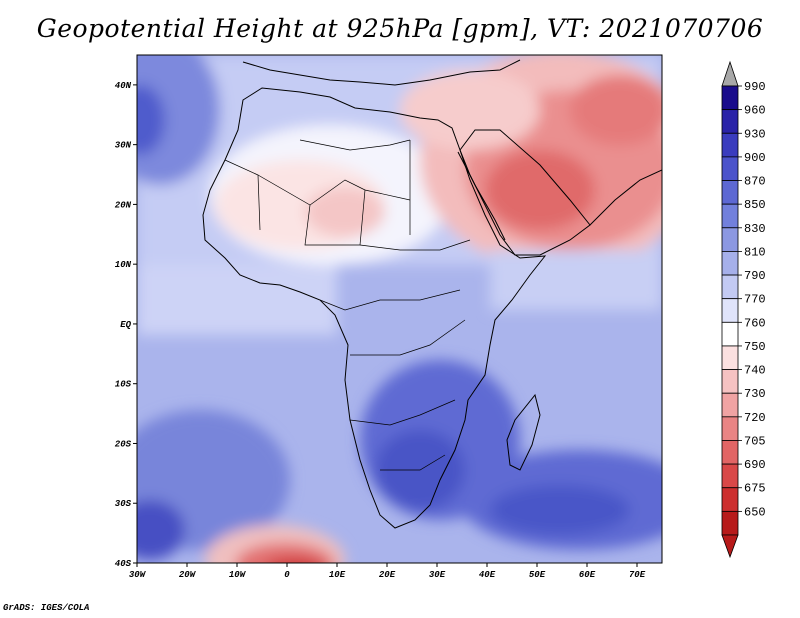 This screenshot has height=618, width=800. Describe the element at coordinates (755, 347) in the screenshot. I see `colorbar-label: 750` at that location.